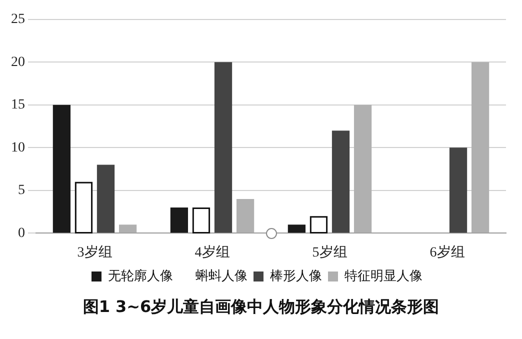 This screenshot has width=522, height=339. I want to click on legend-label: 无轮廓人像, so click(140, 275).